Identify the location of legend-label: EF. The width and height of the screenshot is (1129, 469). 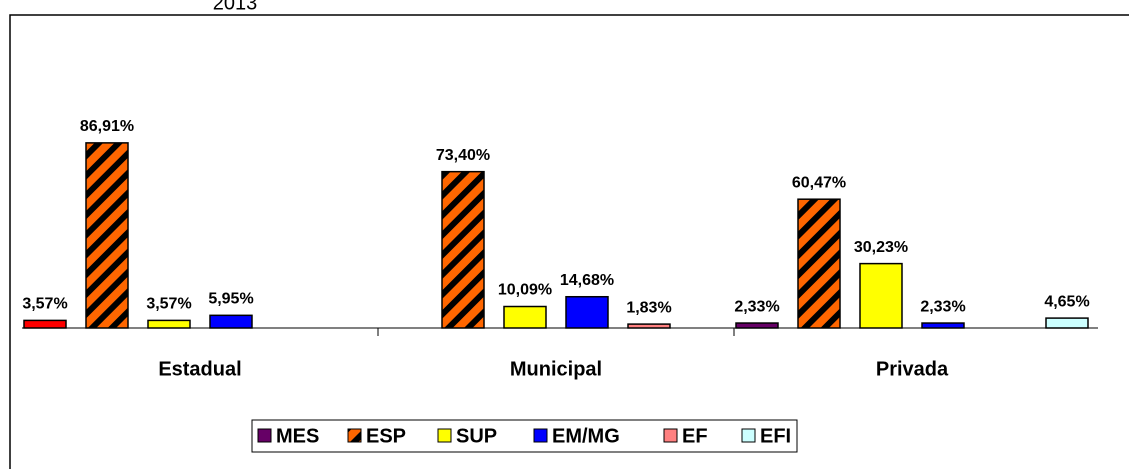
(695, 436).